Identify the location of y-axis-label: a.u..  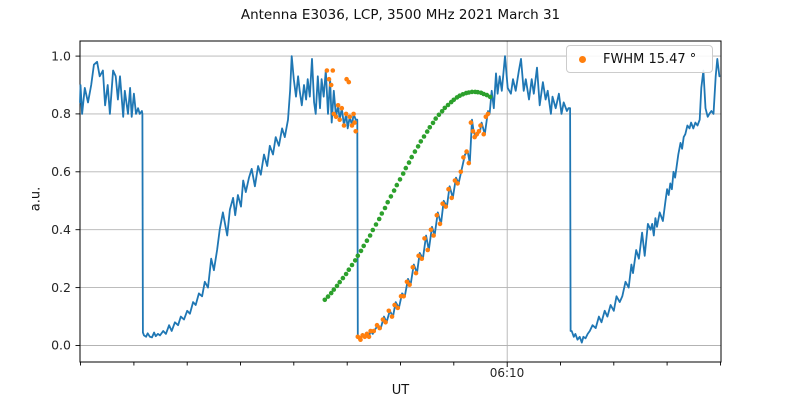
(36, 199).